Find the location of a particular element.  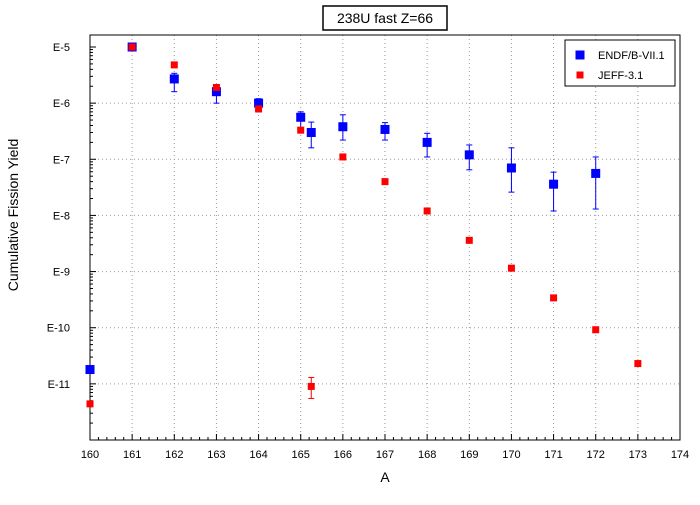

x-tick-label: 165 is located at coordinates (301, 455).